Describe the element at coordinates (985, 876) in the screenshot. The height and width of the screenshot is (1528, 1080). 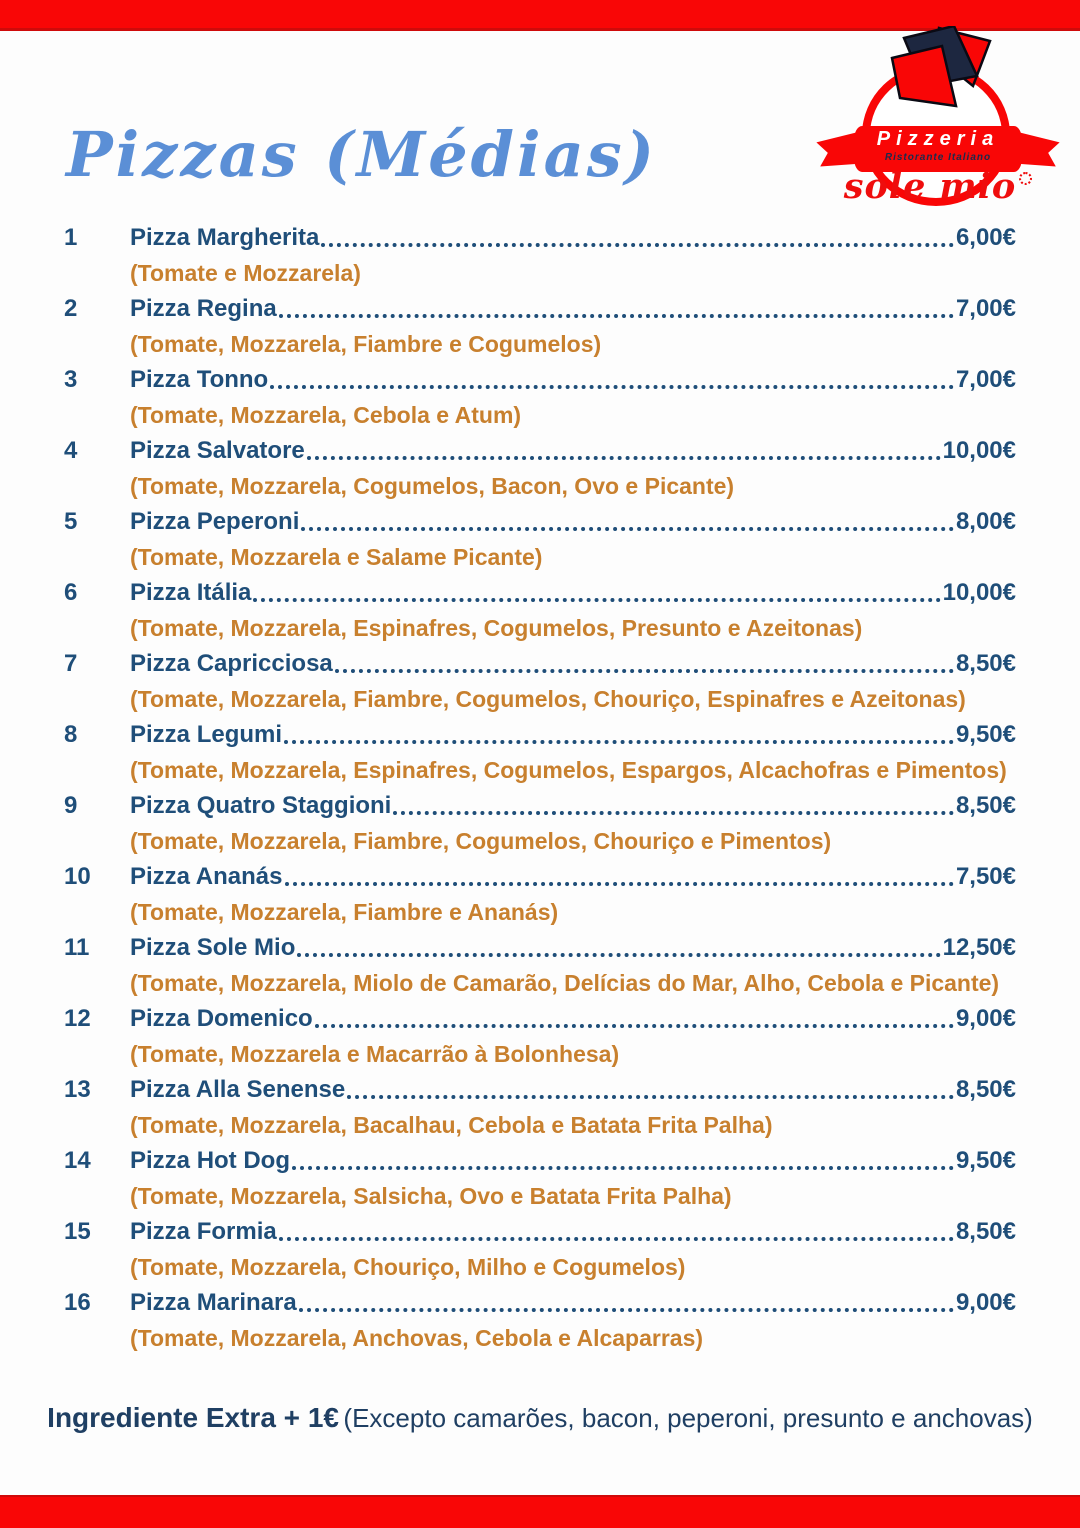
I see `item-price: 7,50€` at that location.